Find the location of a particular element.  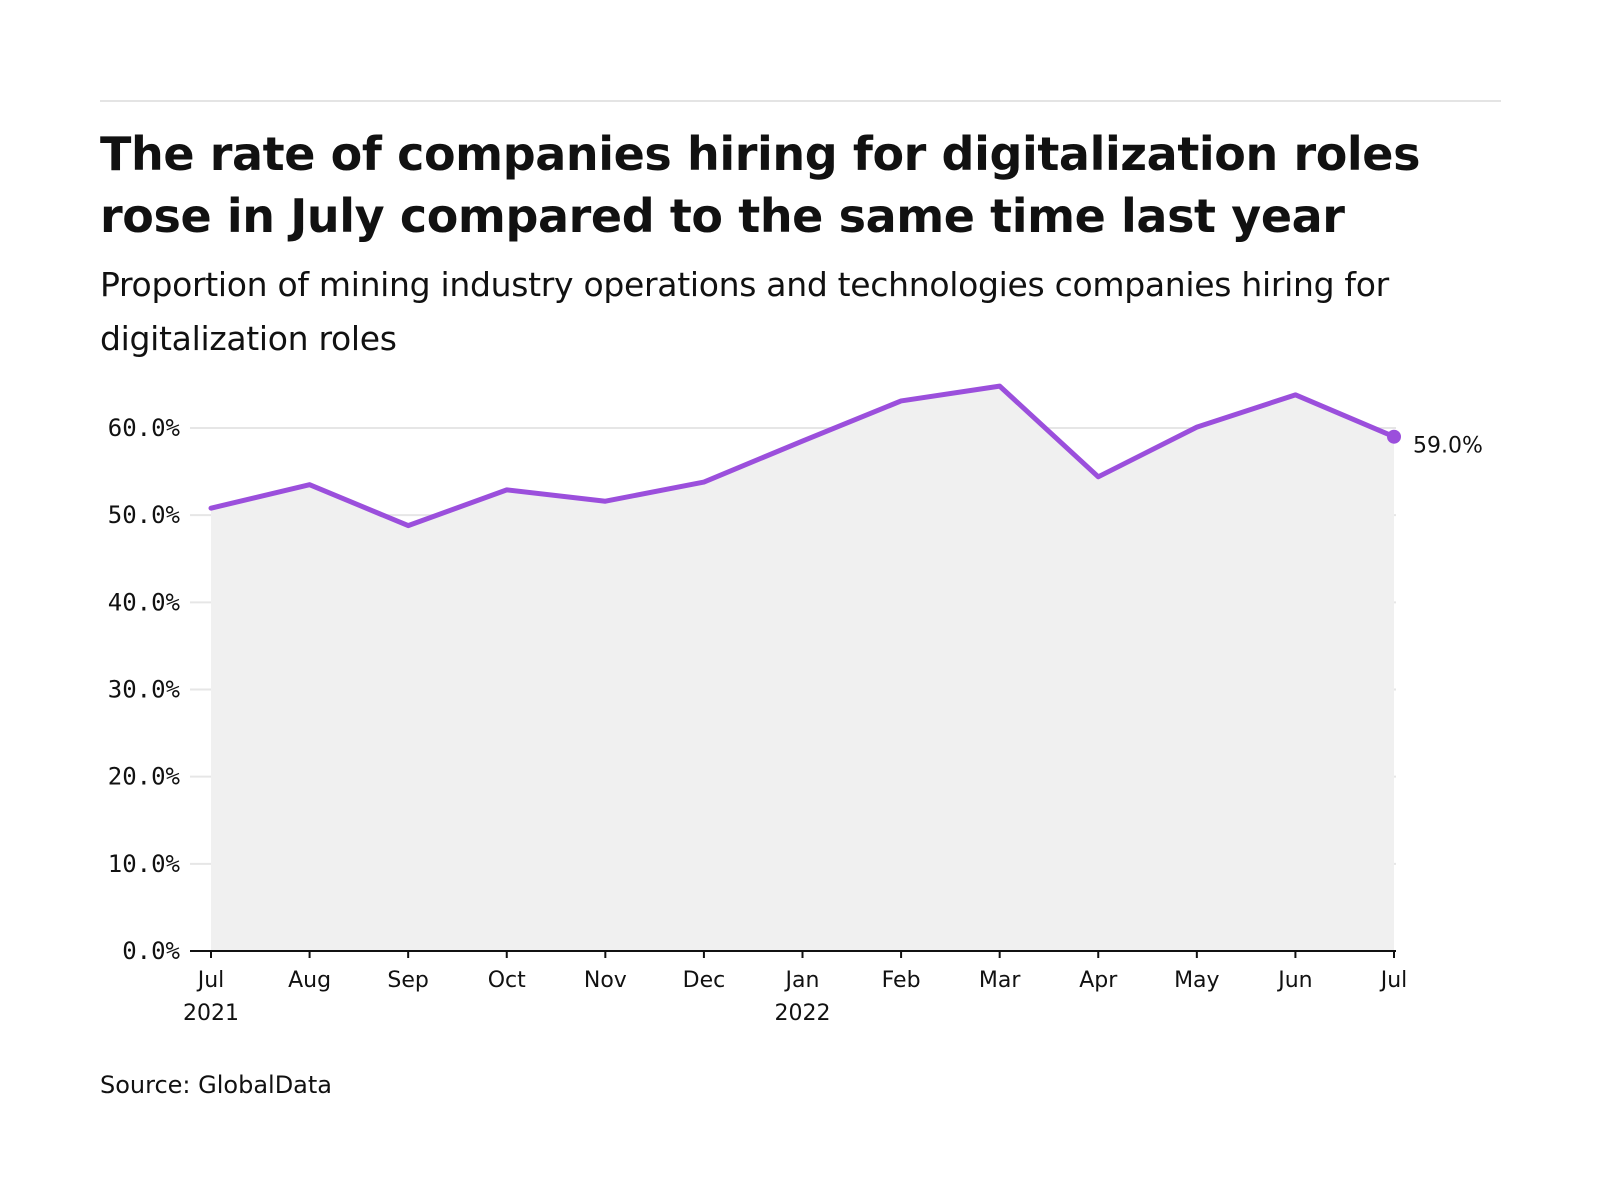

x-tick-label: May is located at coordinates (1196, 980).